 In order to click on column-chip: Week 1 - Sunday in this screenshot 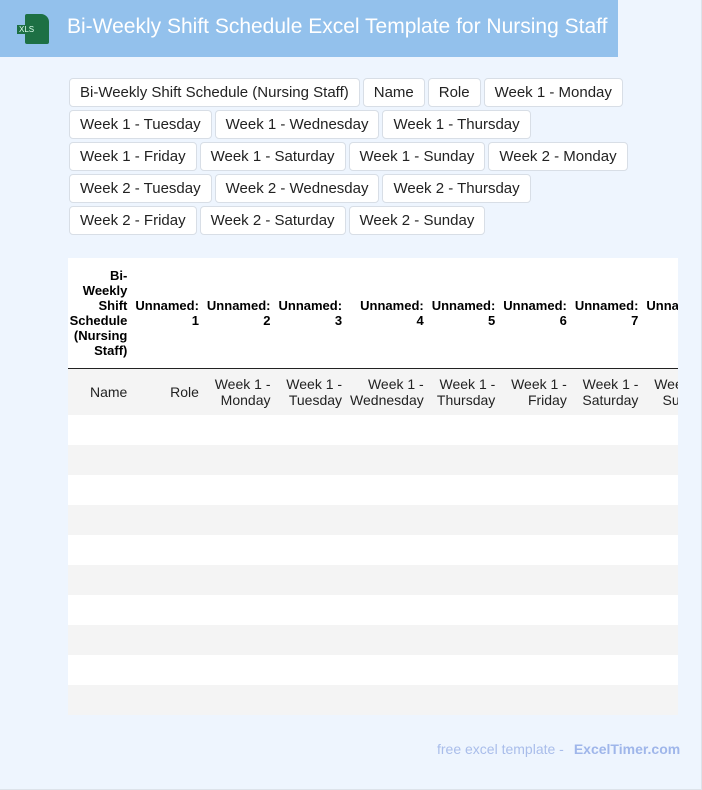, I will do `click(417, 156)`.